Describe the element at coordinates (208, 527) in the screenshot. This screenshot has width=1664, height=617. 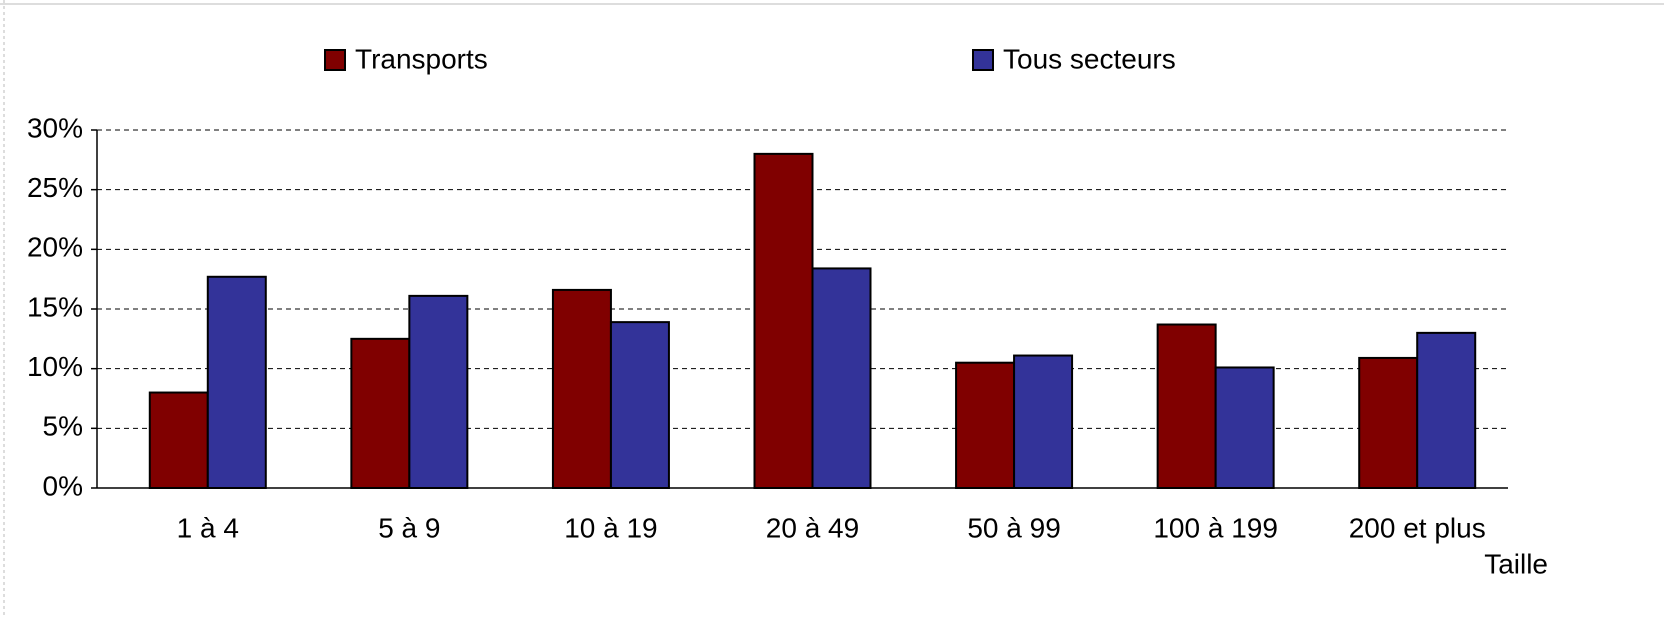
I see `x-tick-label: 1 à 4` at that location.